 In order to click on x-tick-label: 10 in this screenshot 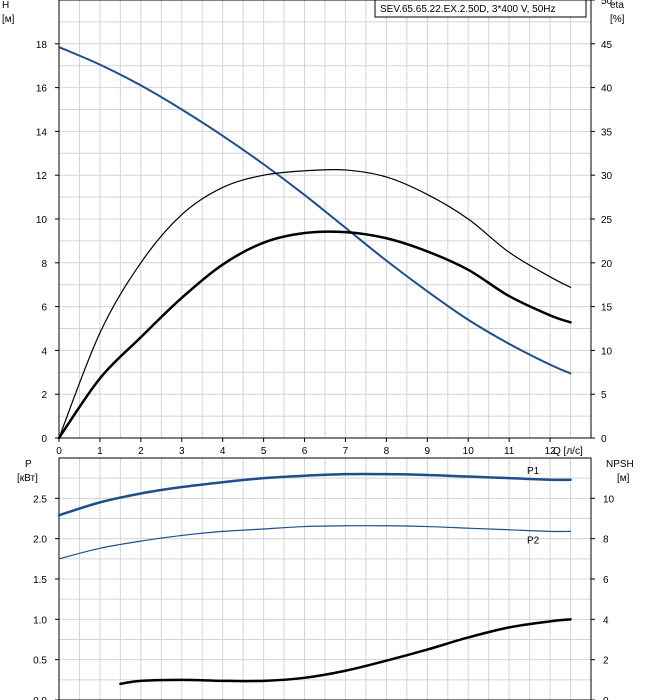, I will do `click(469, 451)`.